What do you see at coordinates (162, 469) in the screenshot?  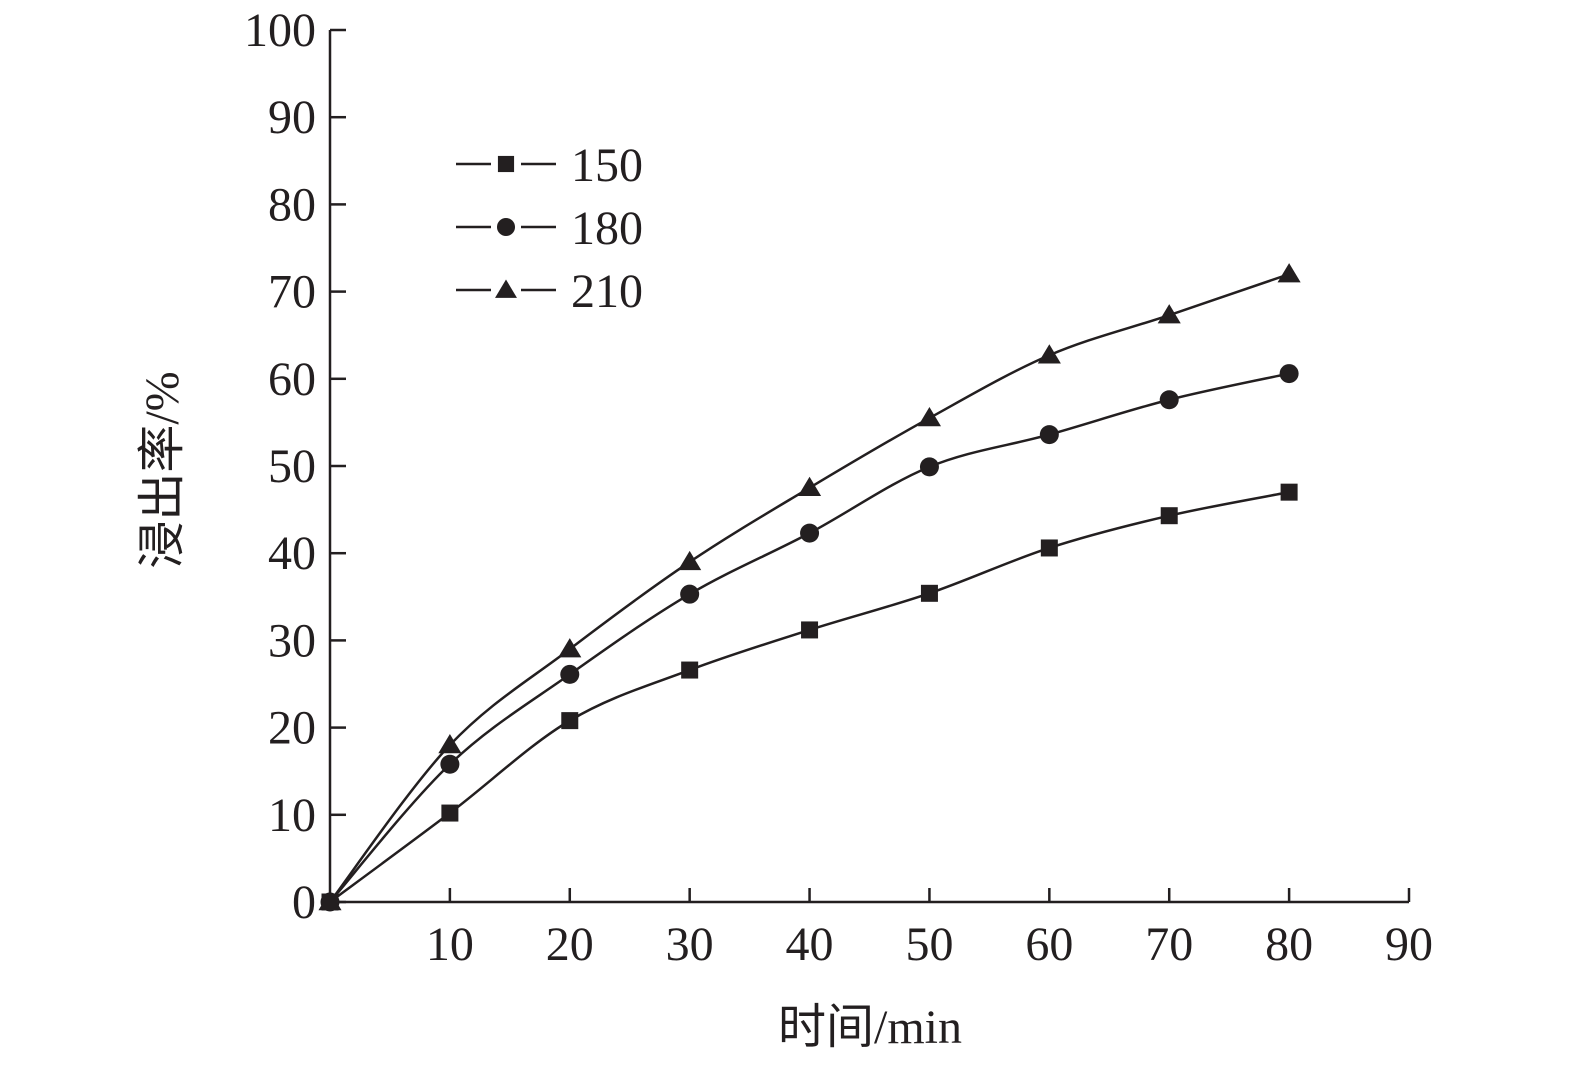 I see `y-axis-title: 浸出率/%` at bounding box center [162, 469].